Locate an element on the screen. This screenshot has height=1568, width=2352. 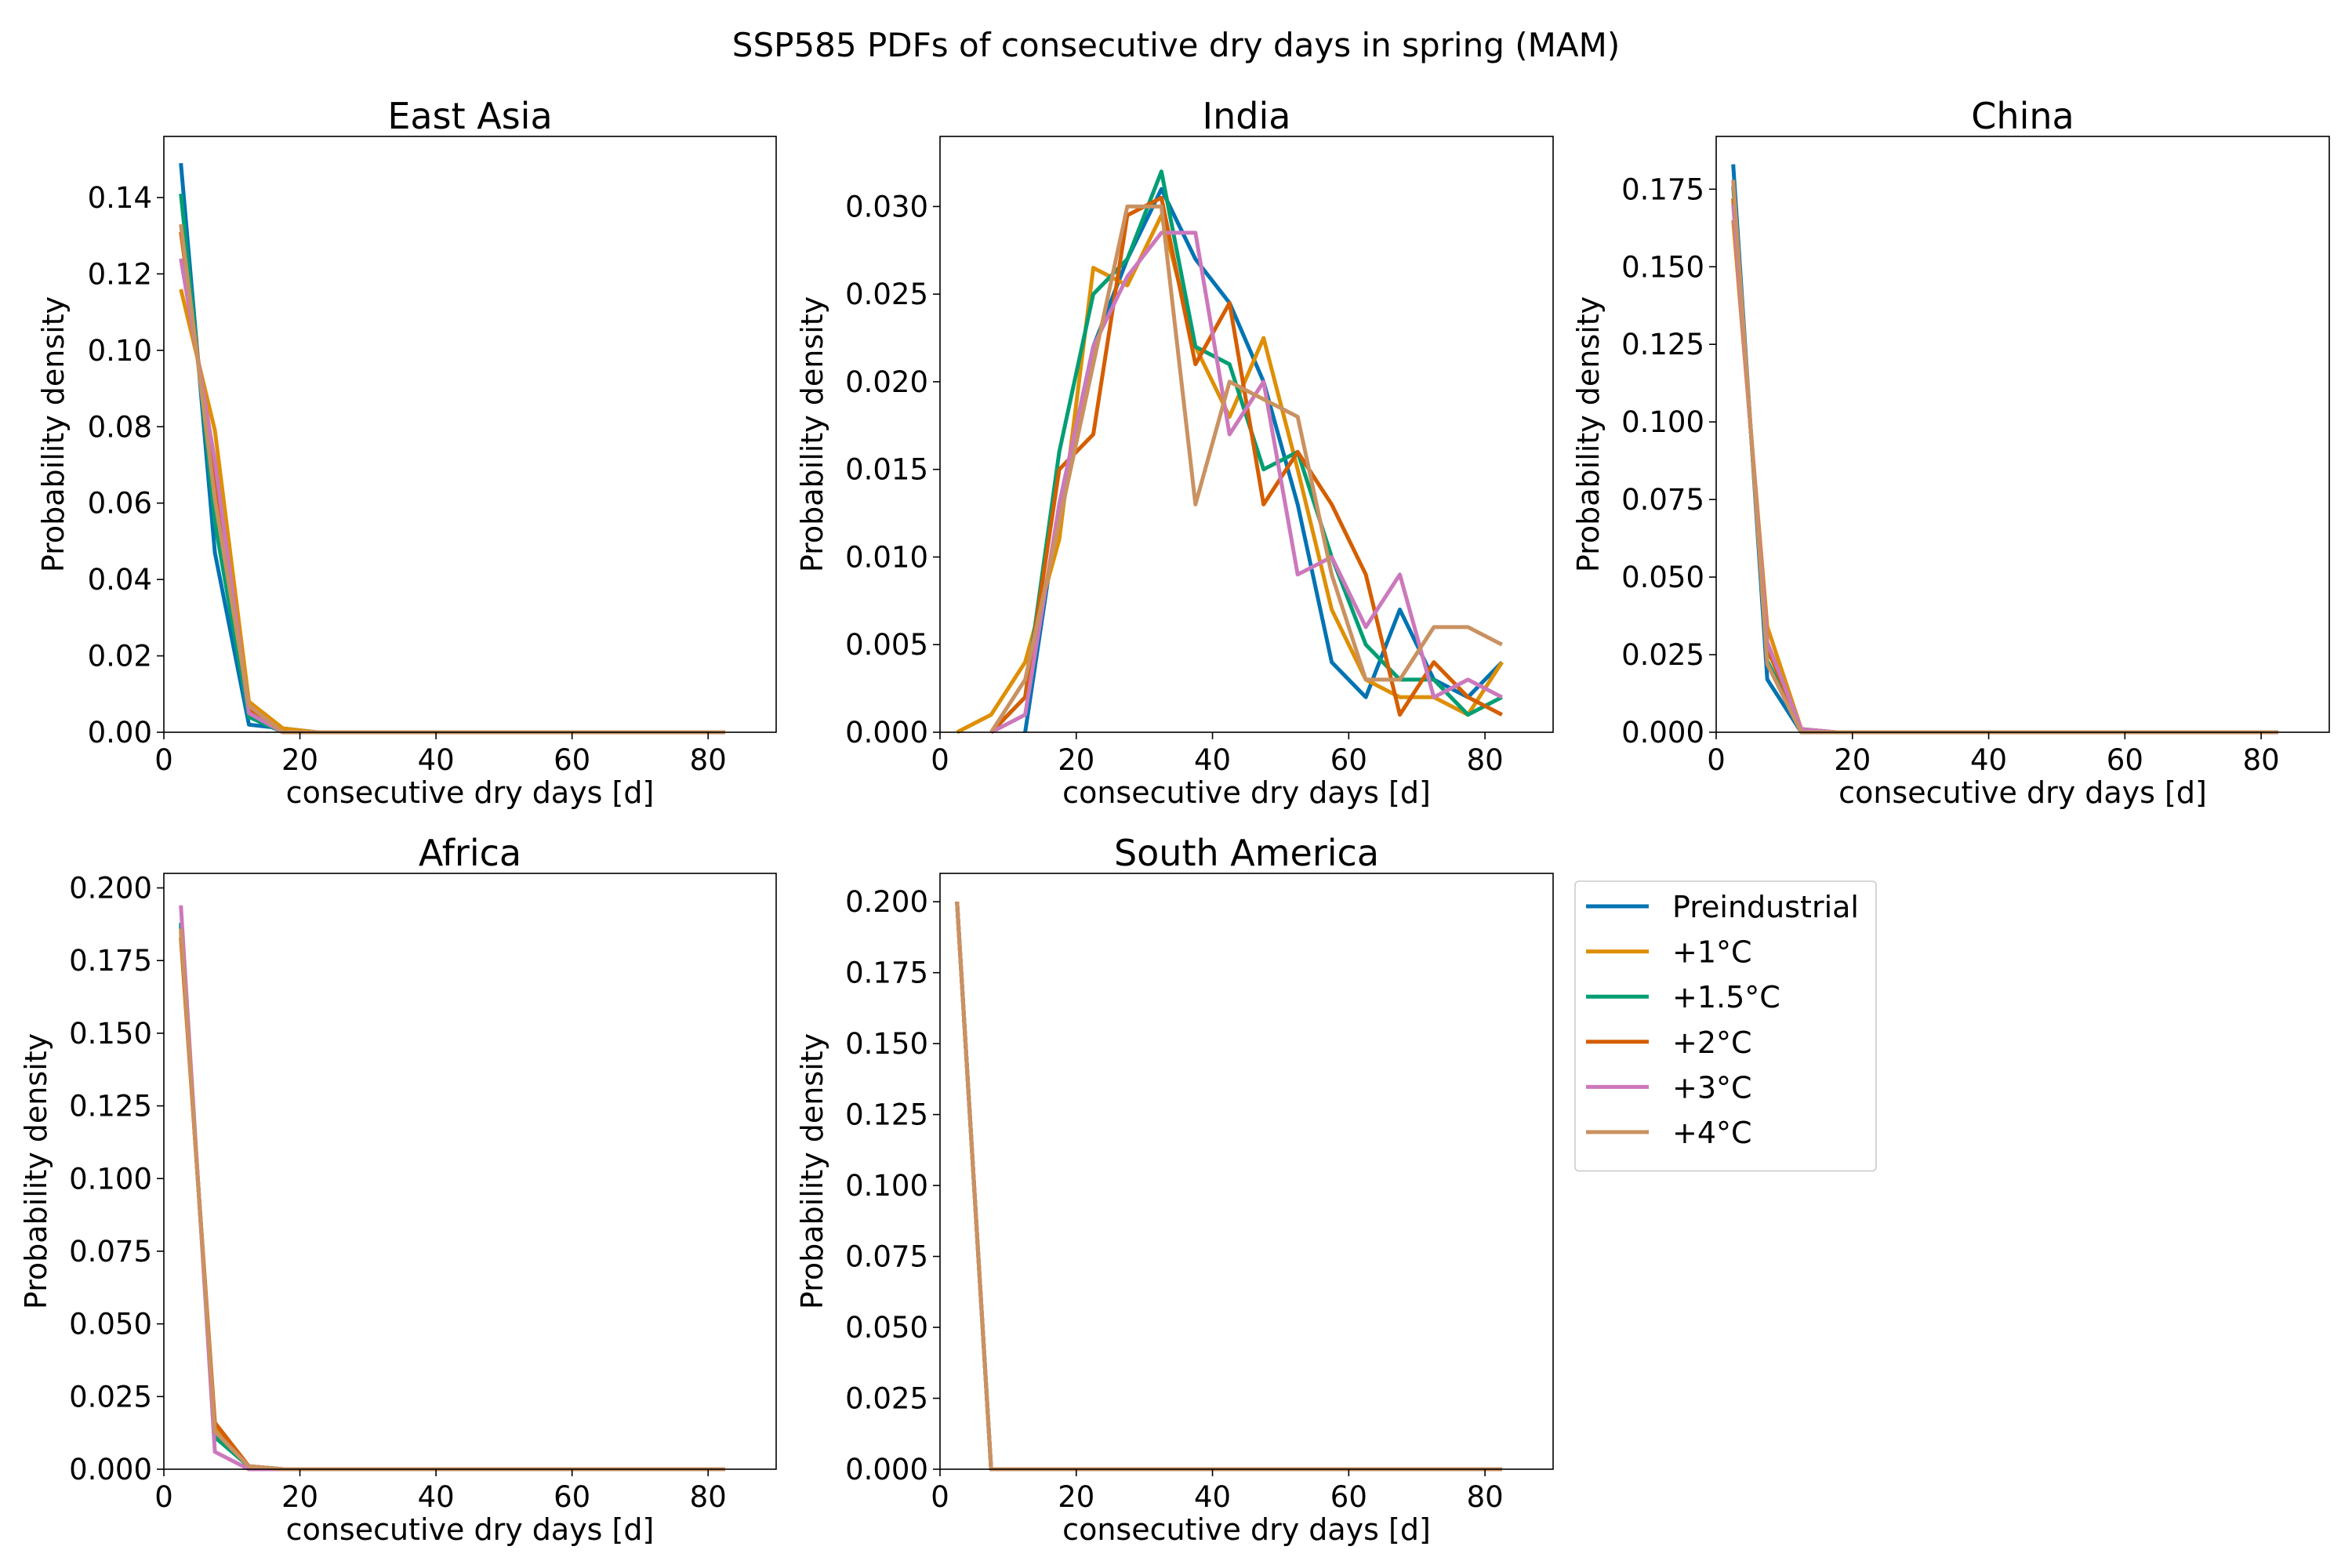
legend-label: +3°C is located at coordinates (1712, 1087).